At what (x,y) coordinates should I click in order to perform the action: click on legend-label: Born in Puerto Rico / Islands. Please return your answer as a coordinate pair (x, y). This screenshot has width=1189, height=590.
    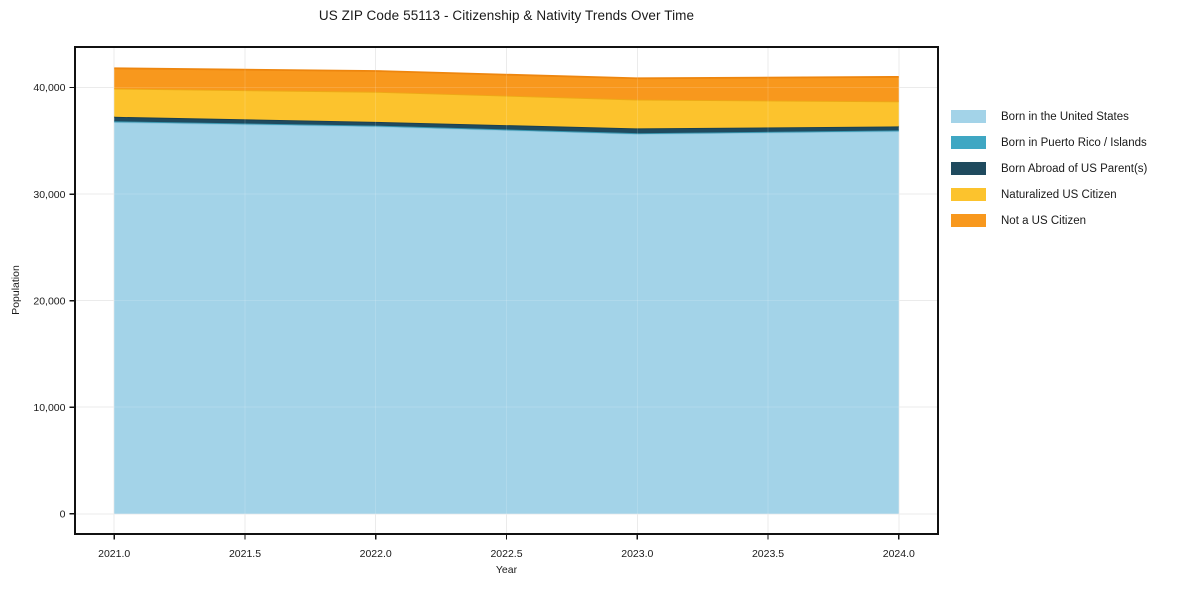
    Looking at the image, I should click on (1074, 142).